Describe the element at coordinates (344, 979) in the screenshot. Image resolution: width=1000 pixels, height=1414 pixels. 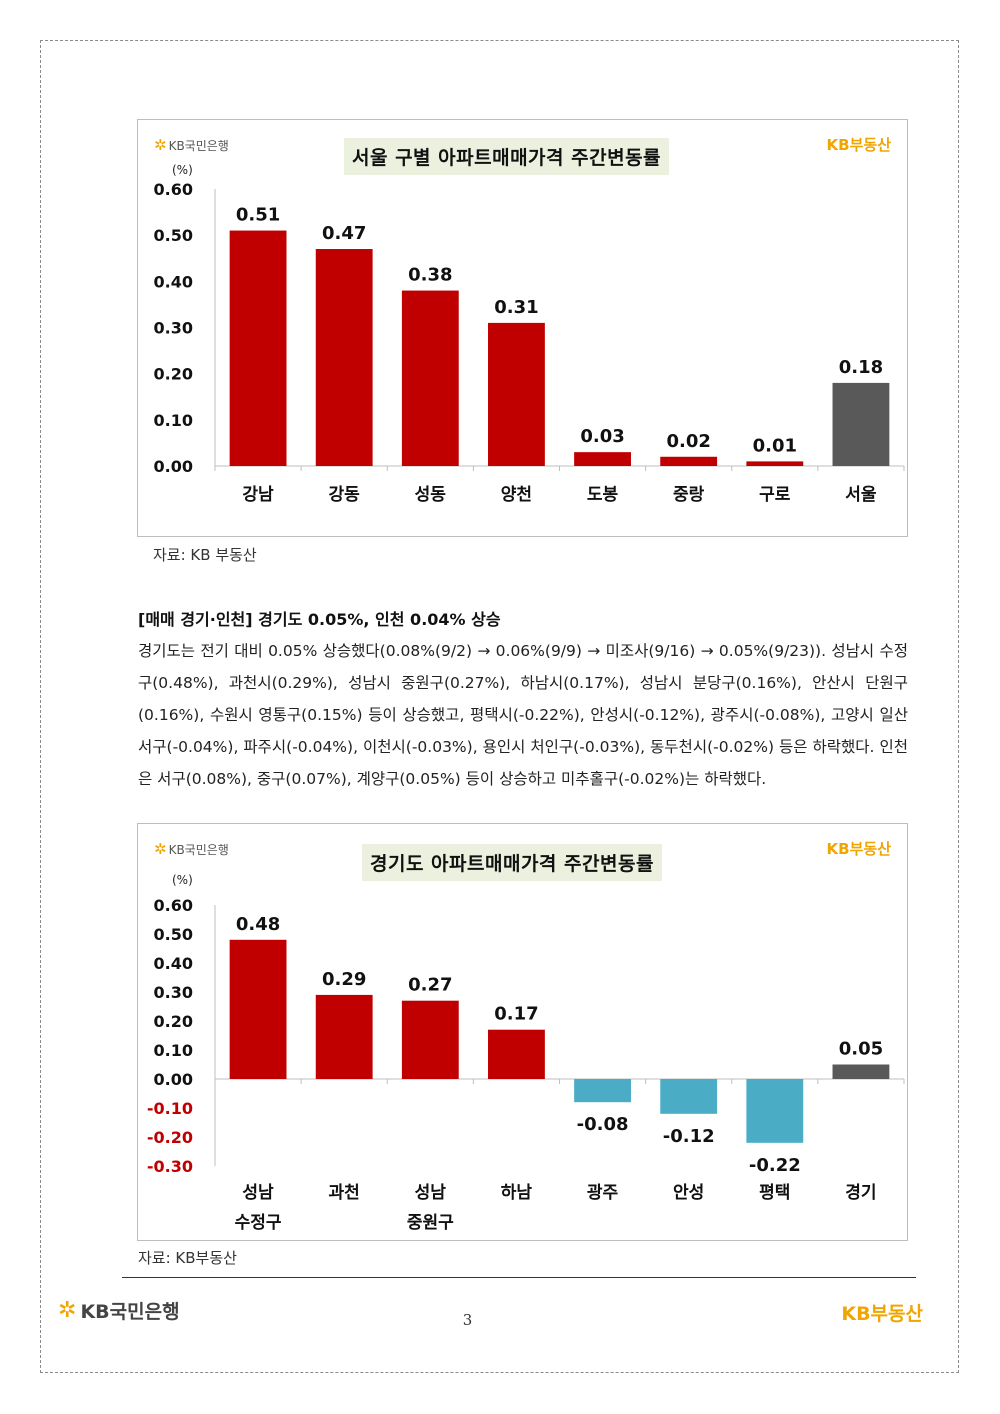
I see `data-label: 0.29` at that location.